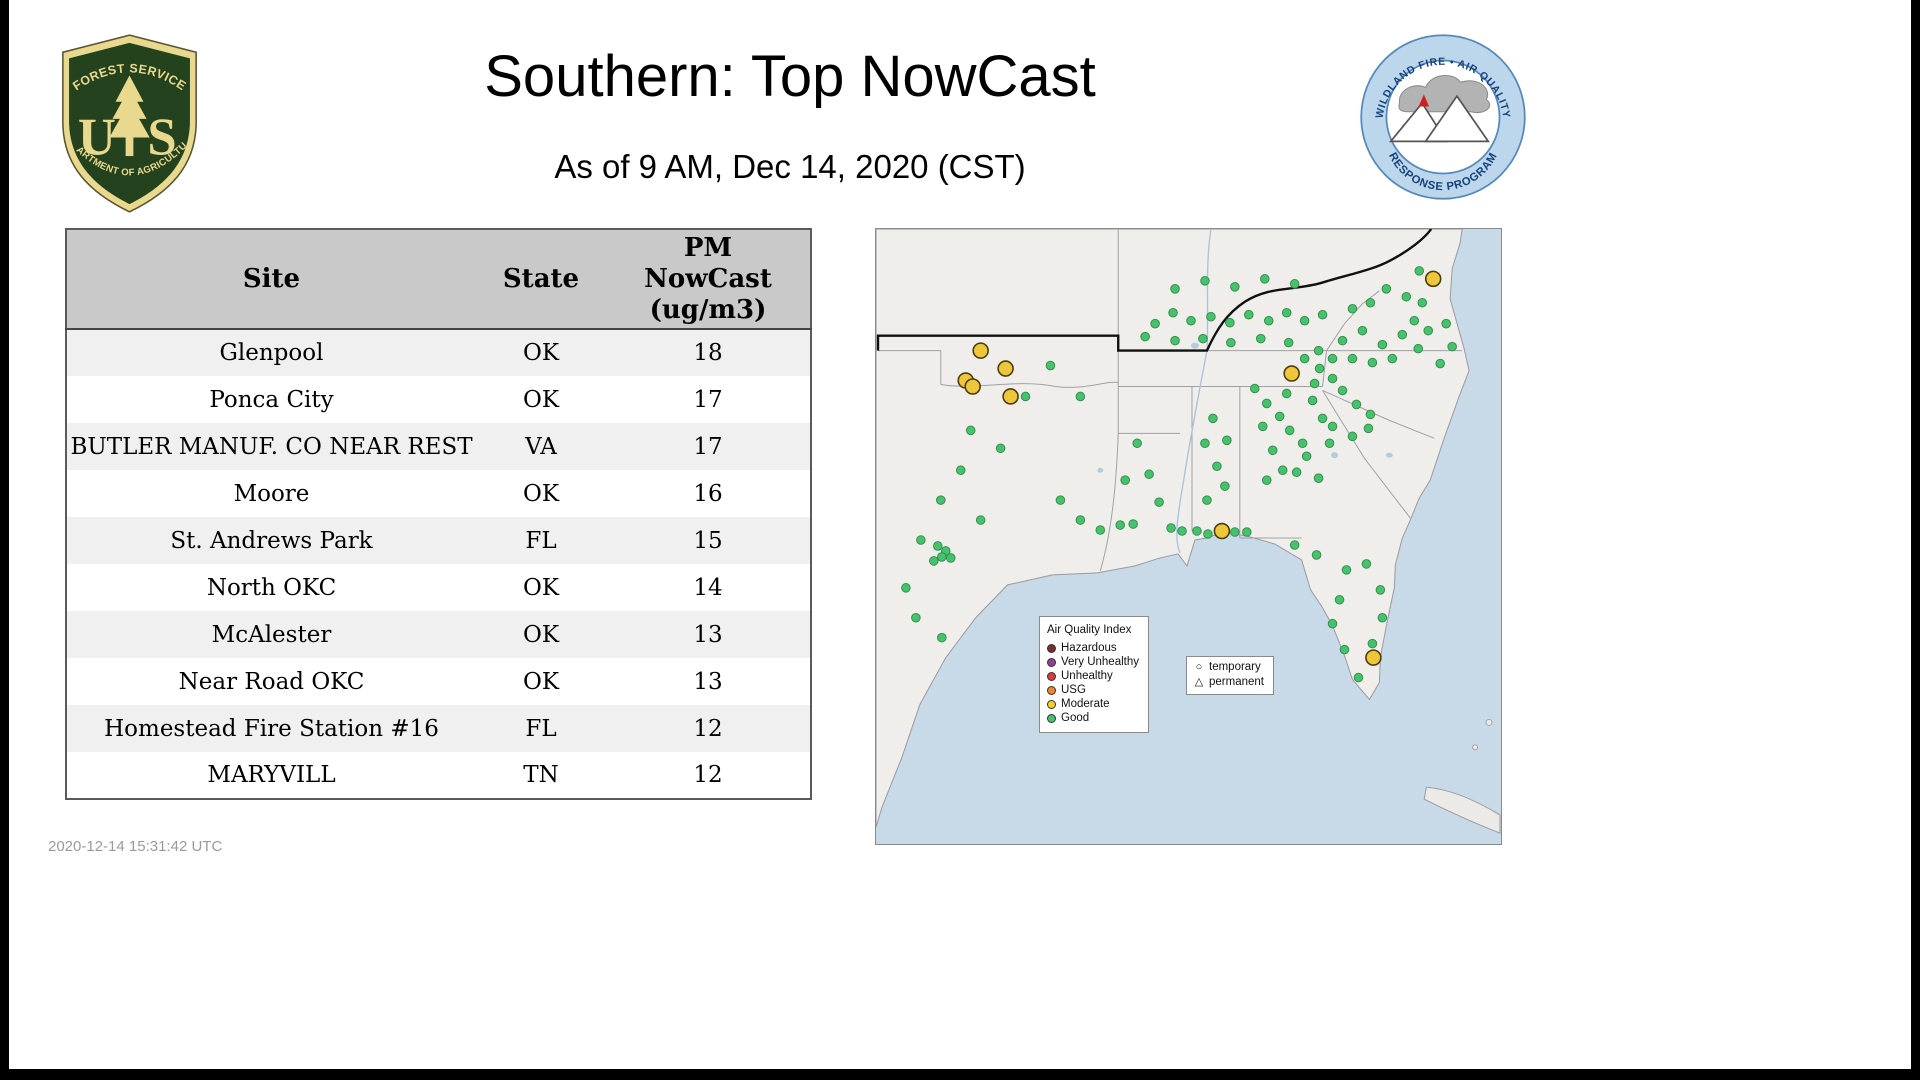 Image resolution: width=1920 pixels, height=1080 pixels. Describe the element at coordinates (708, 353) in the screenshot. I see `pm-value-cell: 18` at that location.